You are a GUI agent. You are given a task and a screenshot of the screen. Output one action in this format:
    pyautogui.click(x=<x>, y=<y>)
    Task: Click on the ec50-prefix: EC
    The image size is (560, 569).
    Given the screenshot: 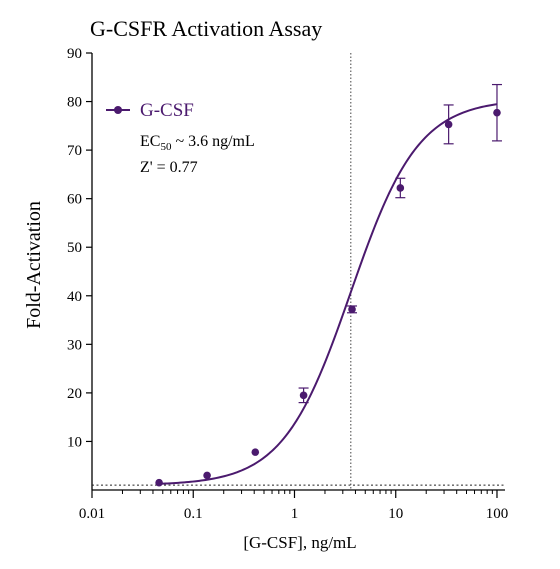 What is the action you would take?
    pyautogui.click(x=150, y=141)
    